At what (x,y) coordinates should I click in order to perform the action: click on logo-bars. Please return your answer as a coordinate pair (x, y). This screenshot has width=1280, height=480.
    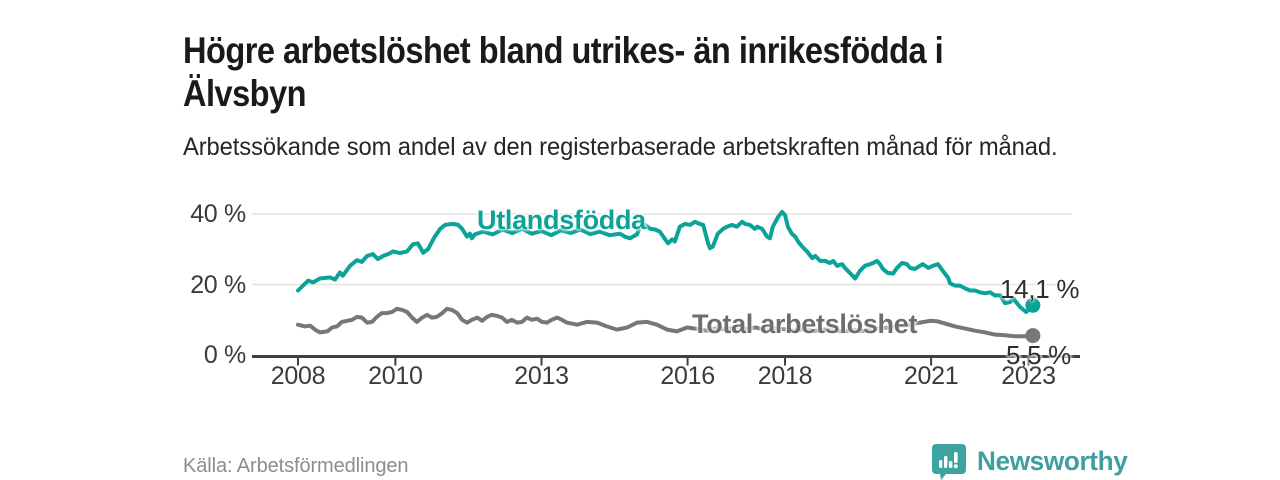
    Looking at the image, I should click on (948, 460).